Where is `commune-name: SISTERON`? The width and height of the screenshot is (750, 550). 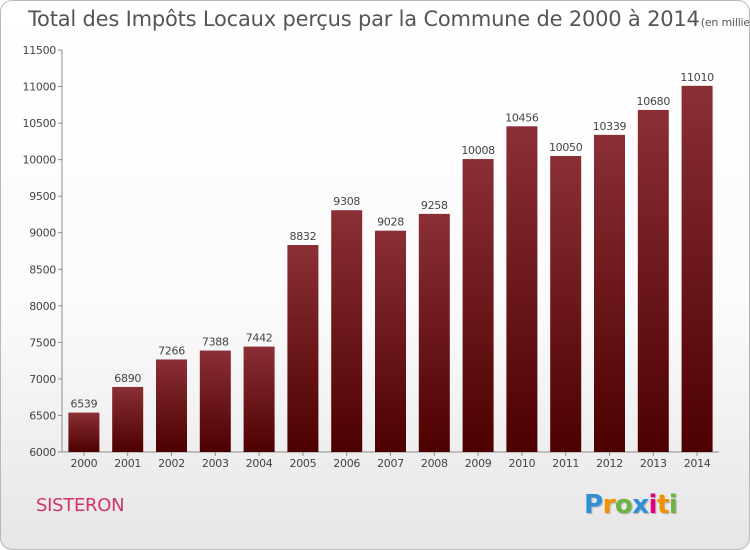
commune-name: SISTERON is located at coordinates (80, 505).